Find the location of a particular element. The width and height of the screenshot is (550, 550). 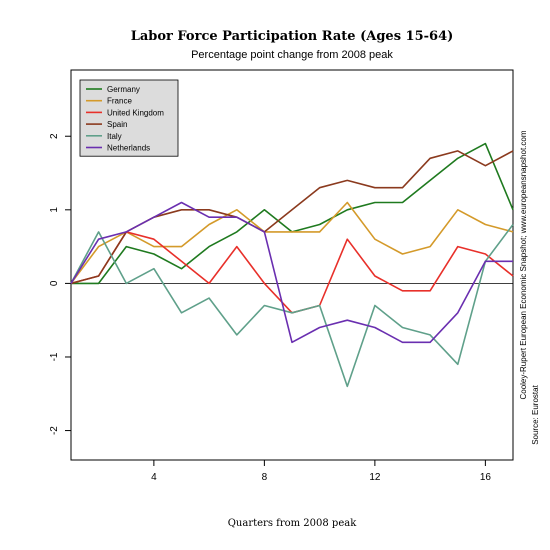

x-tick-label: 4 is located at coordinates (154, 477).